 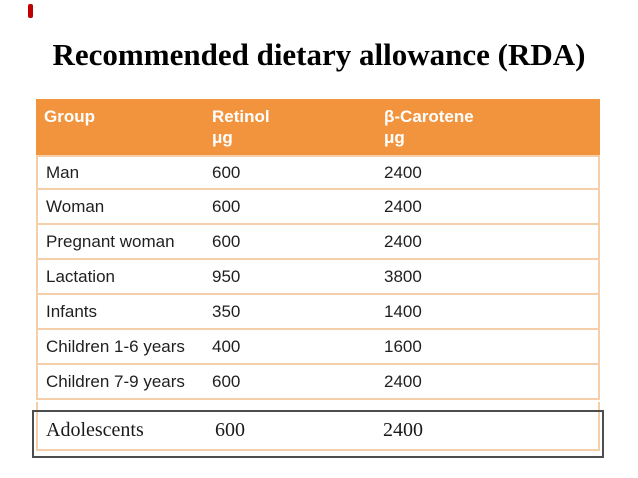 I want to click on table-row: Man 600 2400, so click(x=318, y=172).